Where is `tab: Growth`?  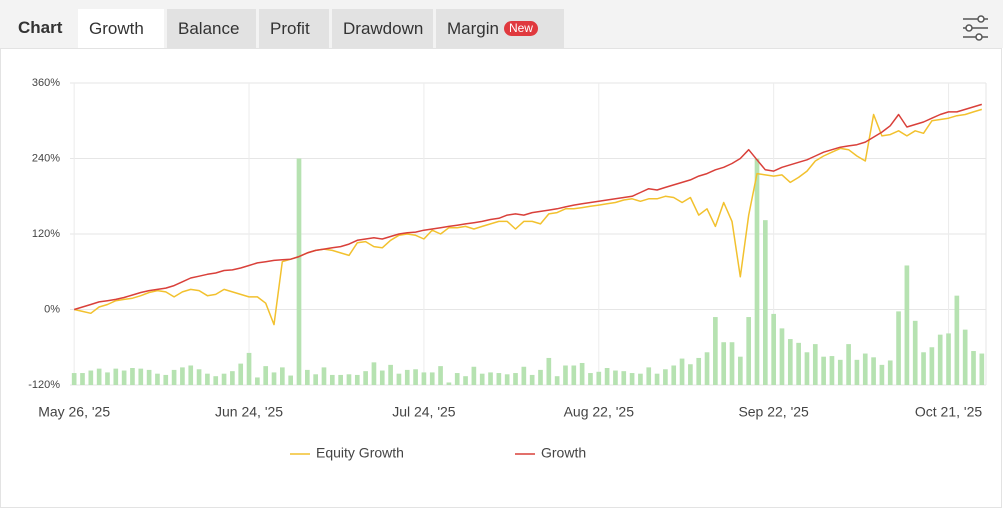 tab: Growth is located at coordinates (121, 28).